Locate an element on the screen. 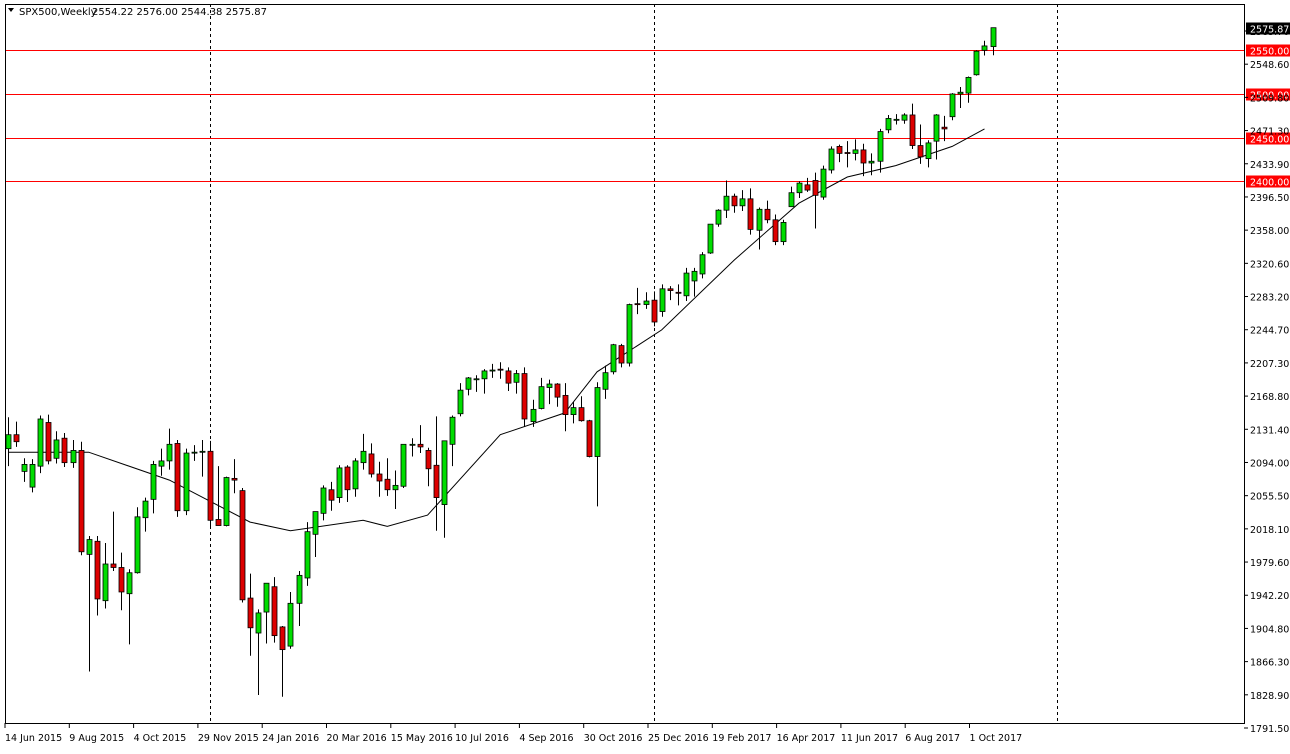 The width and height of the screenshot is (1290, 754). y-tick-label: 2358.00 is located at coordinates (1269, 231).